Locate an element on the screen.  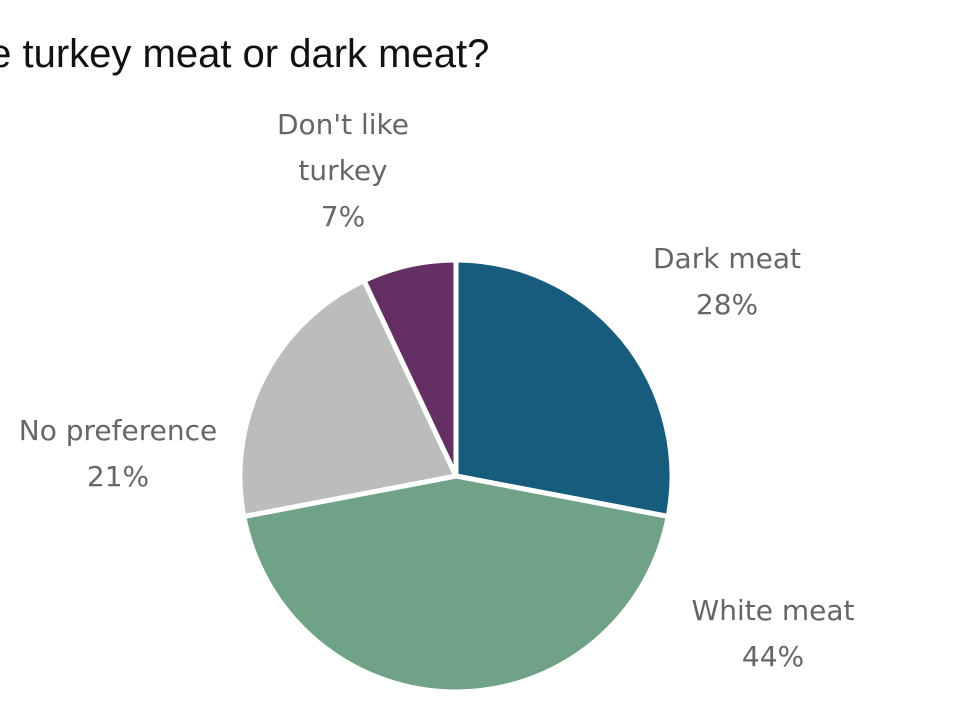
data-label-value: 7% is located at coordinates (343, 216).